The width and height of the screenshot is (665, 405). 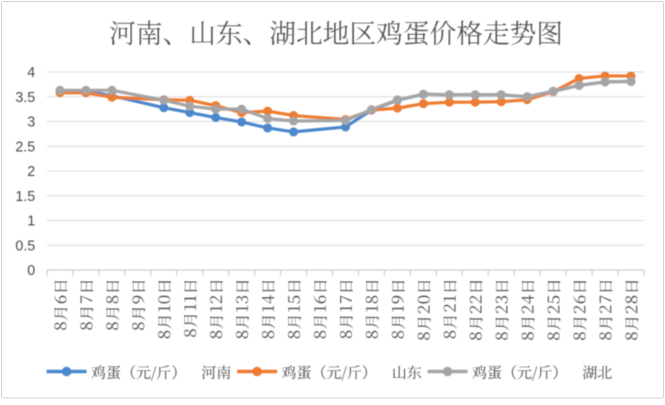 What do you see at coordinates (25, 197) in the screenshot?
I see `svg-text: 1.5` at bounding box center [25, 197].